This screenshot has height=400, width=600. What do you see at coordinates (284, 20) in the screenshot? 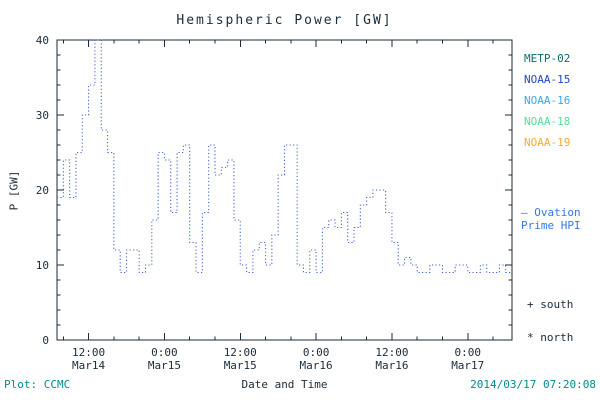
I see `chart-title: Hemispheric Power [GW]` at bounding box center [284, 20].